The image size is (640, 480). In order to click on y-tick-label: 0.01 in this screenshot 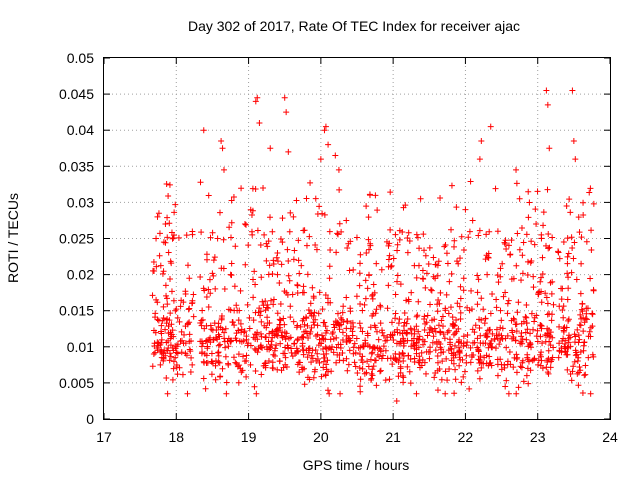, I will do `click(80, 347)`.